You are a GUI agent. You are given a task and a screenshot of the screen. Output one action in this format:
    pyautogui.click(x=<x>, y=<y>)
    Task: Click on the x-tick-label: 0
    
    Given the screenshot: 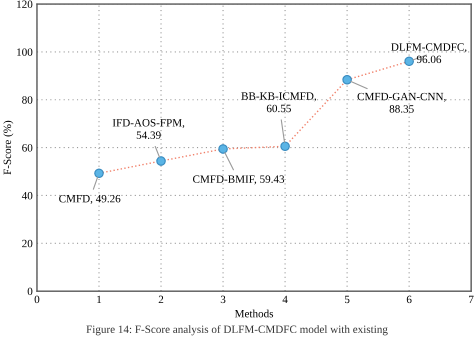 What is the action you would take?
    pyautogui.click(x=37, y=300)
    